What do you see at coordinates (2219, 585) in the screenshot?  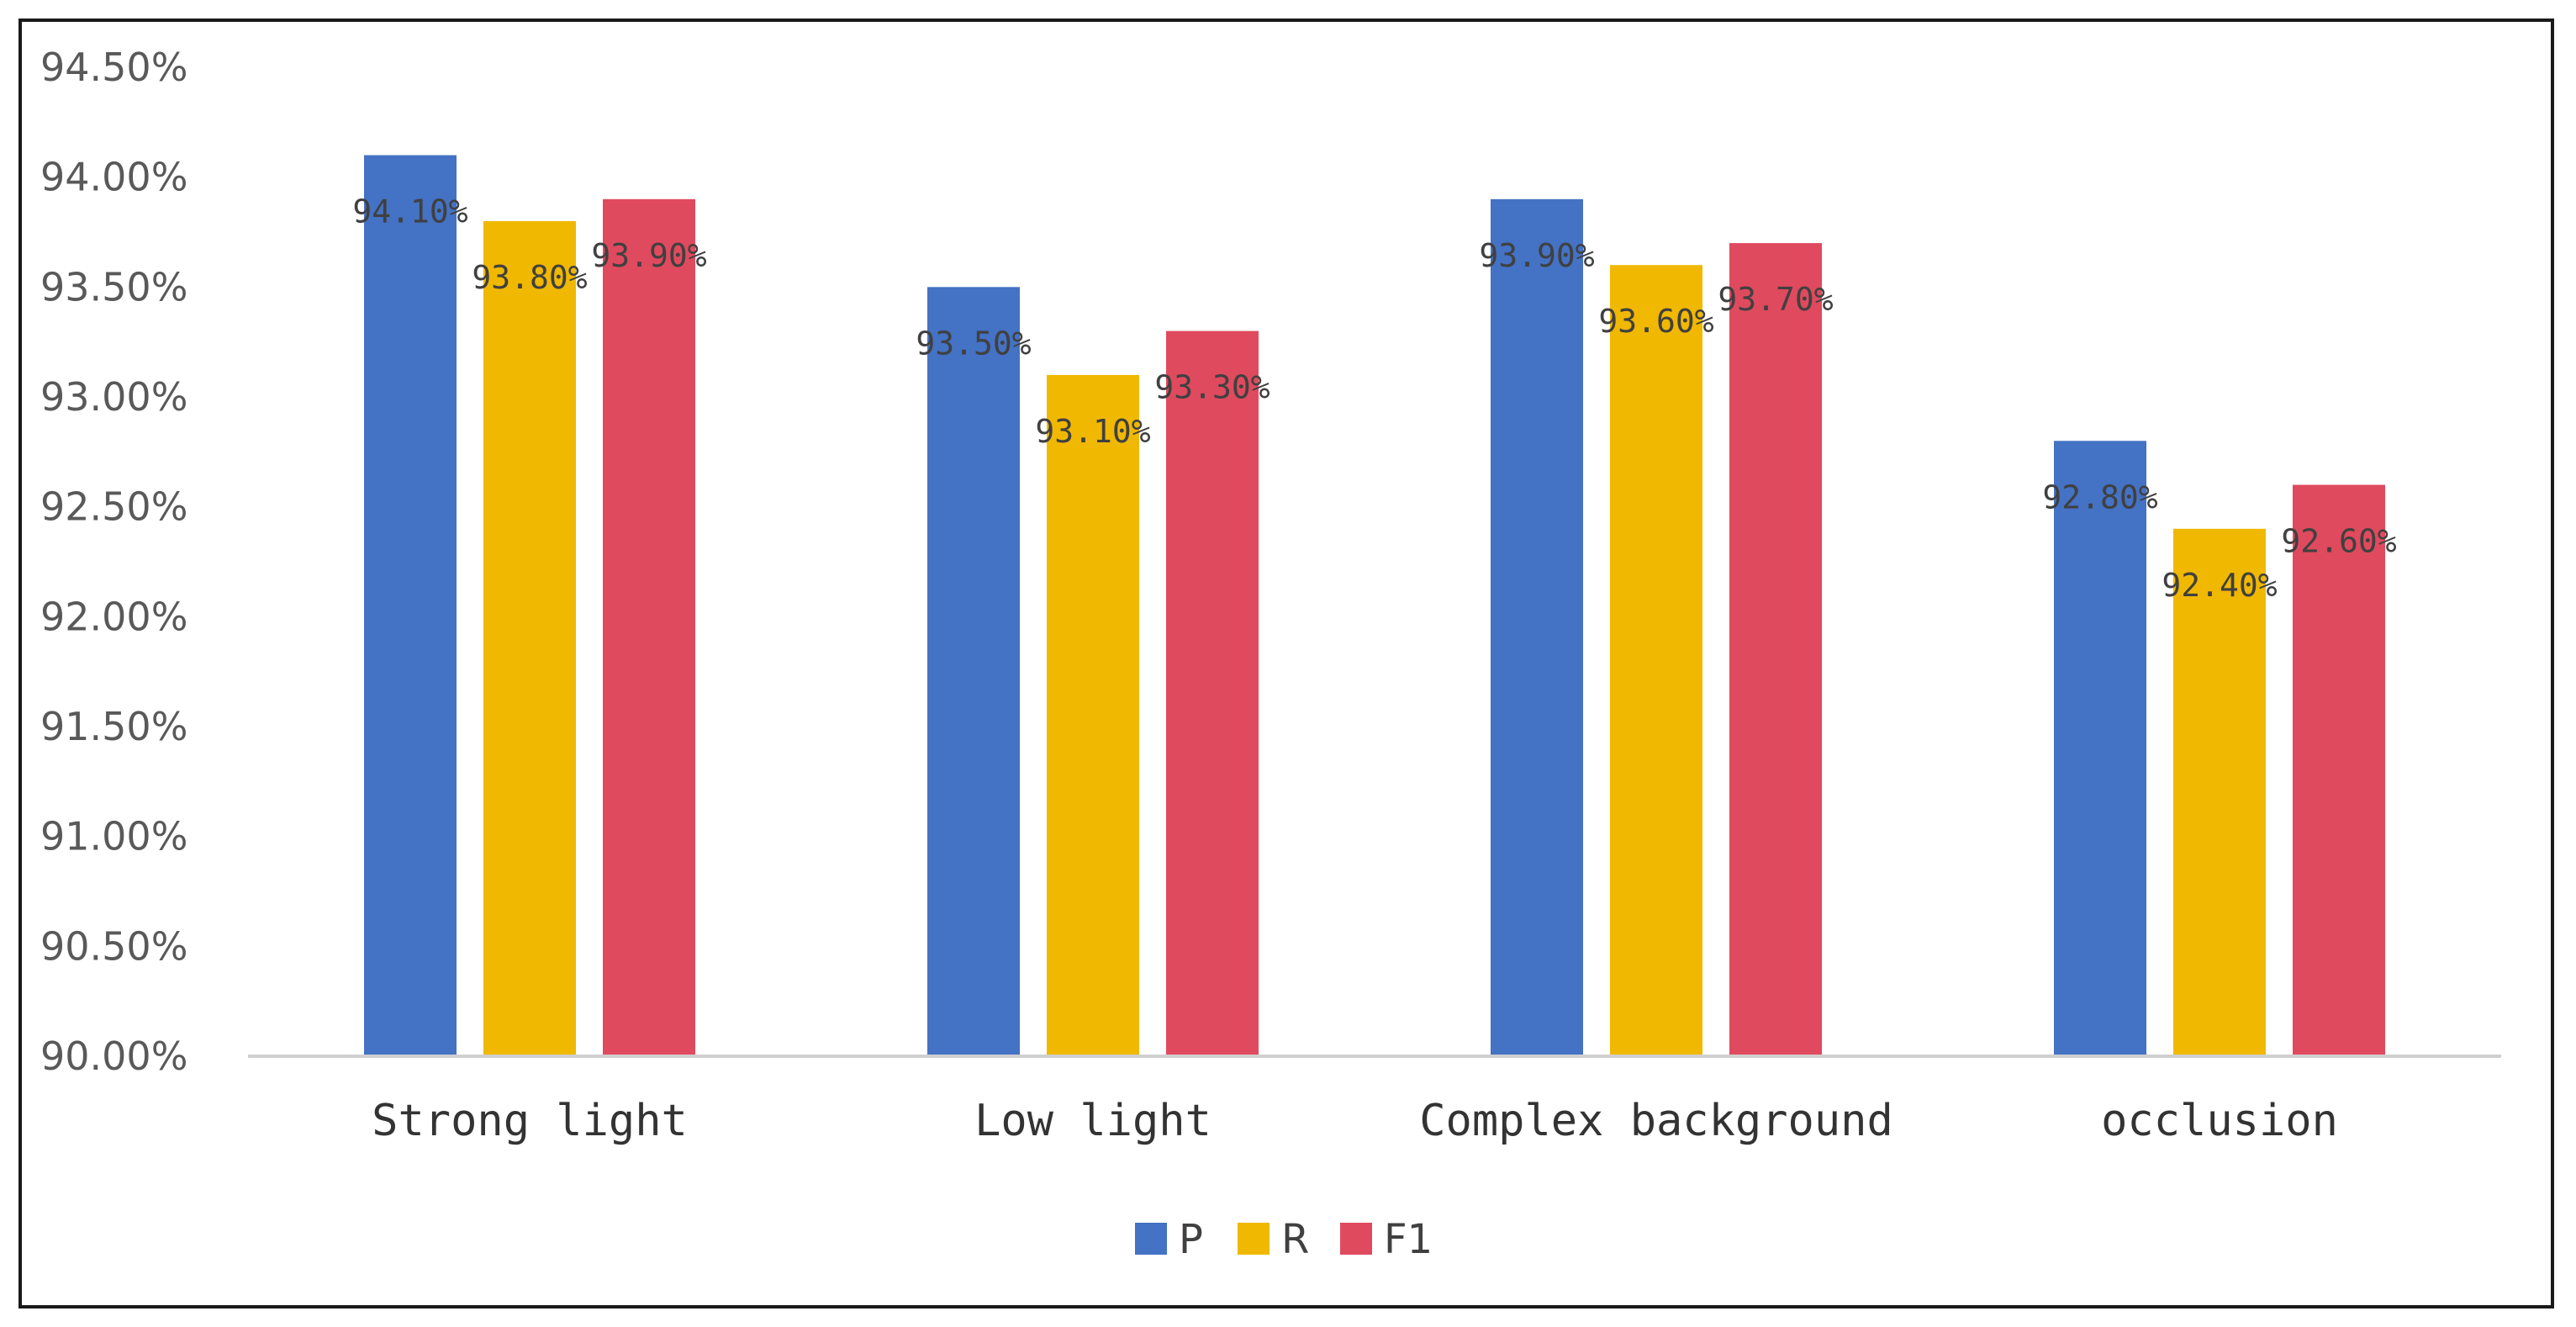 I see `data-label: 92.40%` at bounding box center [2219, 585].